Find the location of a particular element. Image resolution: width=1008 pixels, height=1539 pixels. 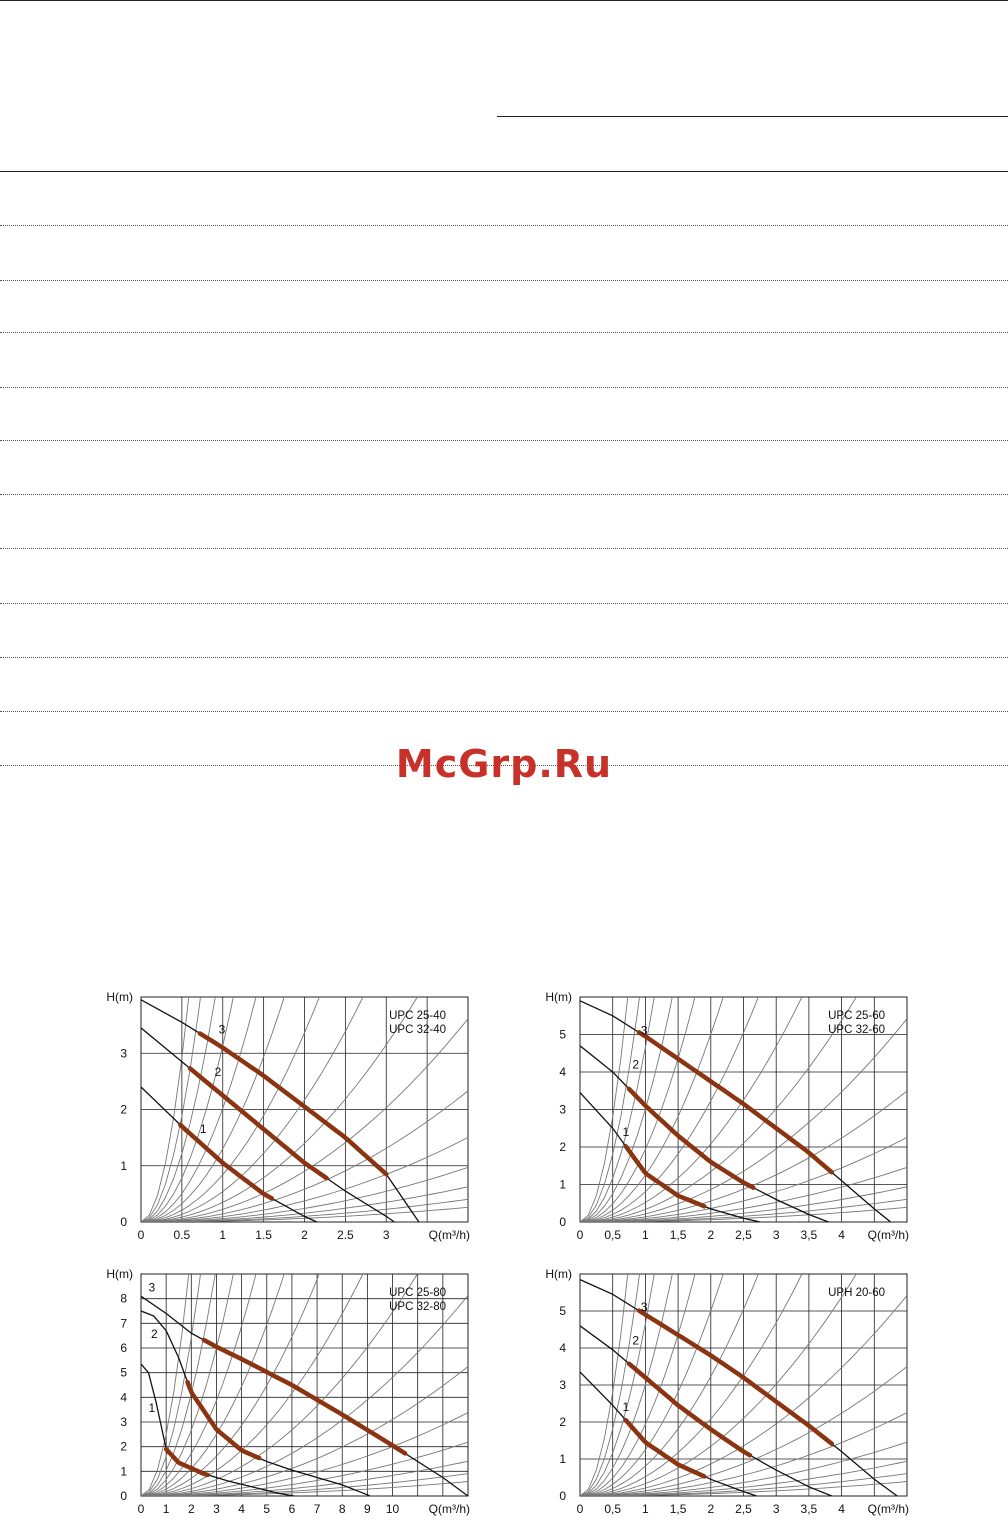

y-tick-label: 4 is located at coordinates (562, 1072).